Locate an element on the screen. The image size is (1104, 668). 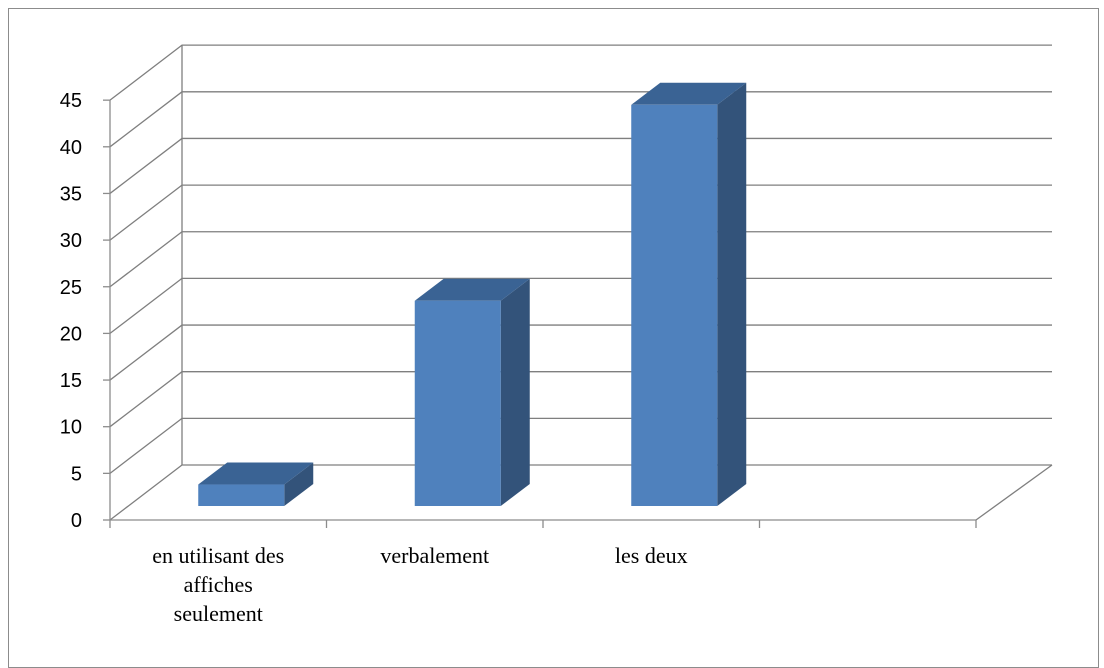
y-tick-label-15: 15 is located at coordinates (71, 381).